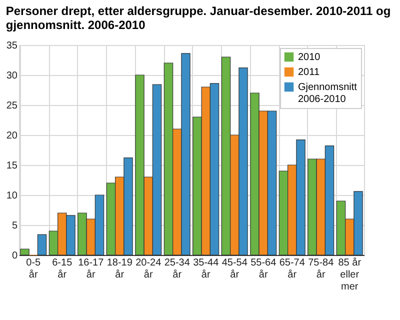 Image resolution: width=400 pixels, height=320 pixels. What do you see at coordinates (12, 136) in the screenshot?
I see `y-tick-label: 20` at bounding box center [12, 136].